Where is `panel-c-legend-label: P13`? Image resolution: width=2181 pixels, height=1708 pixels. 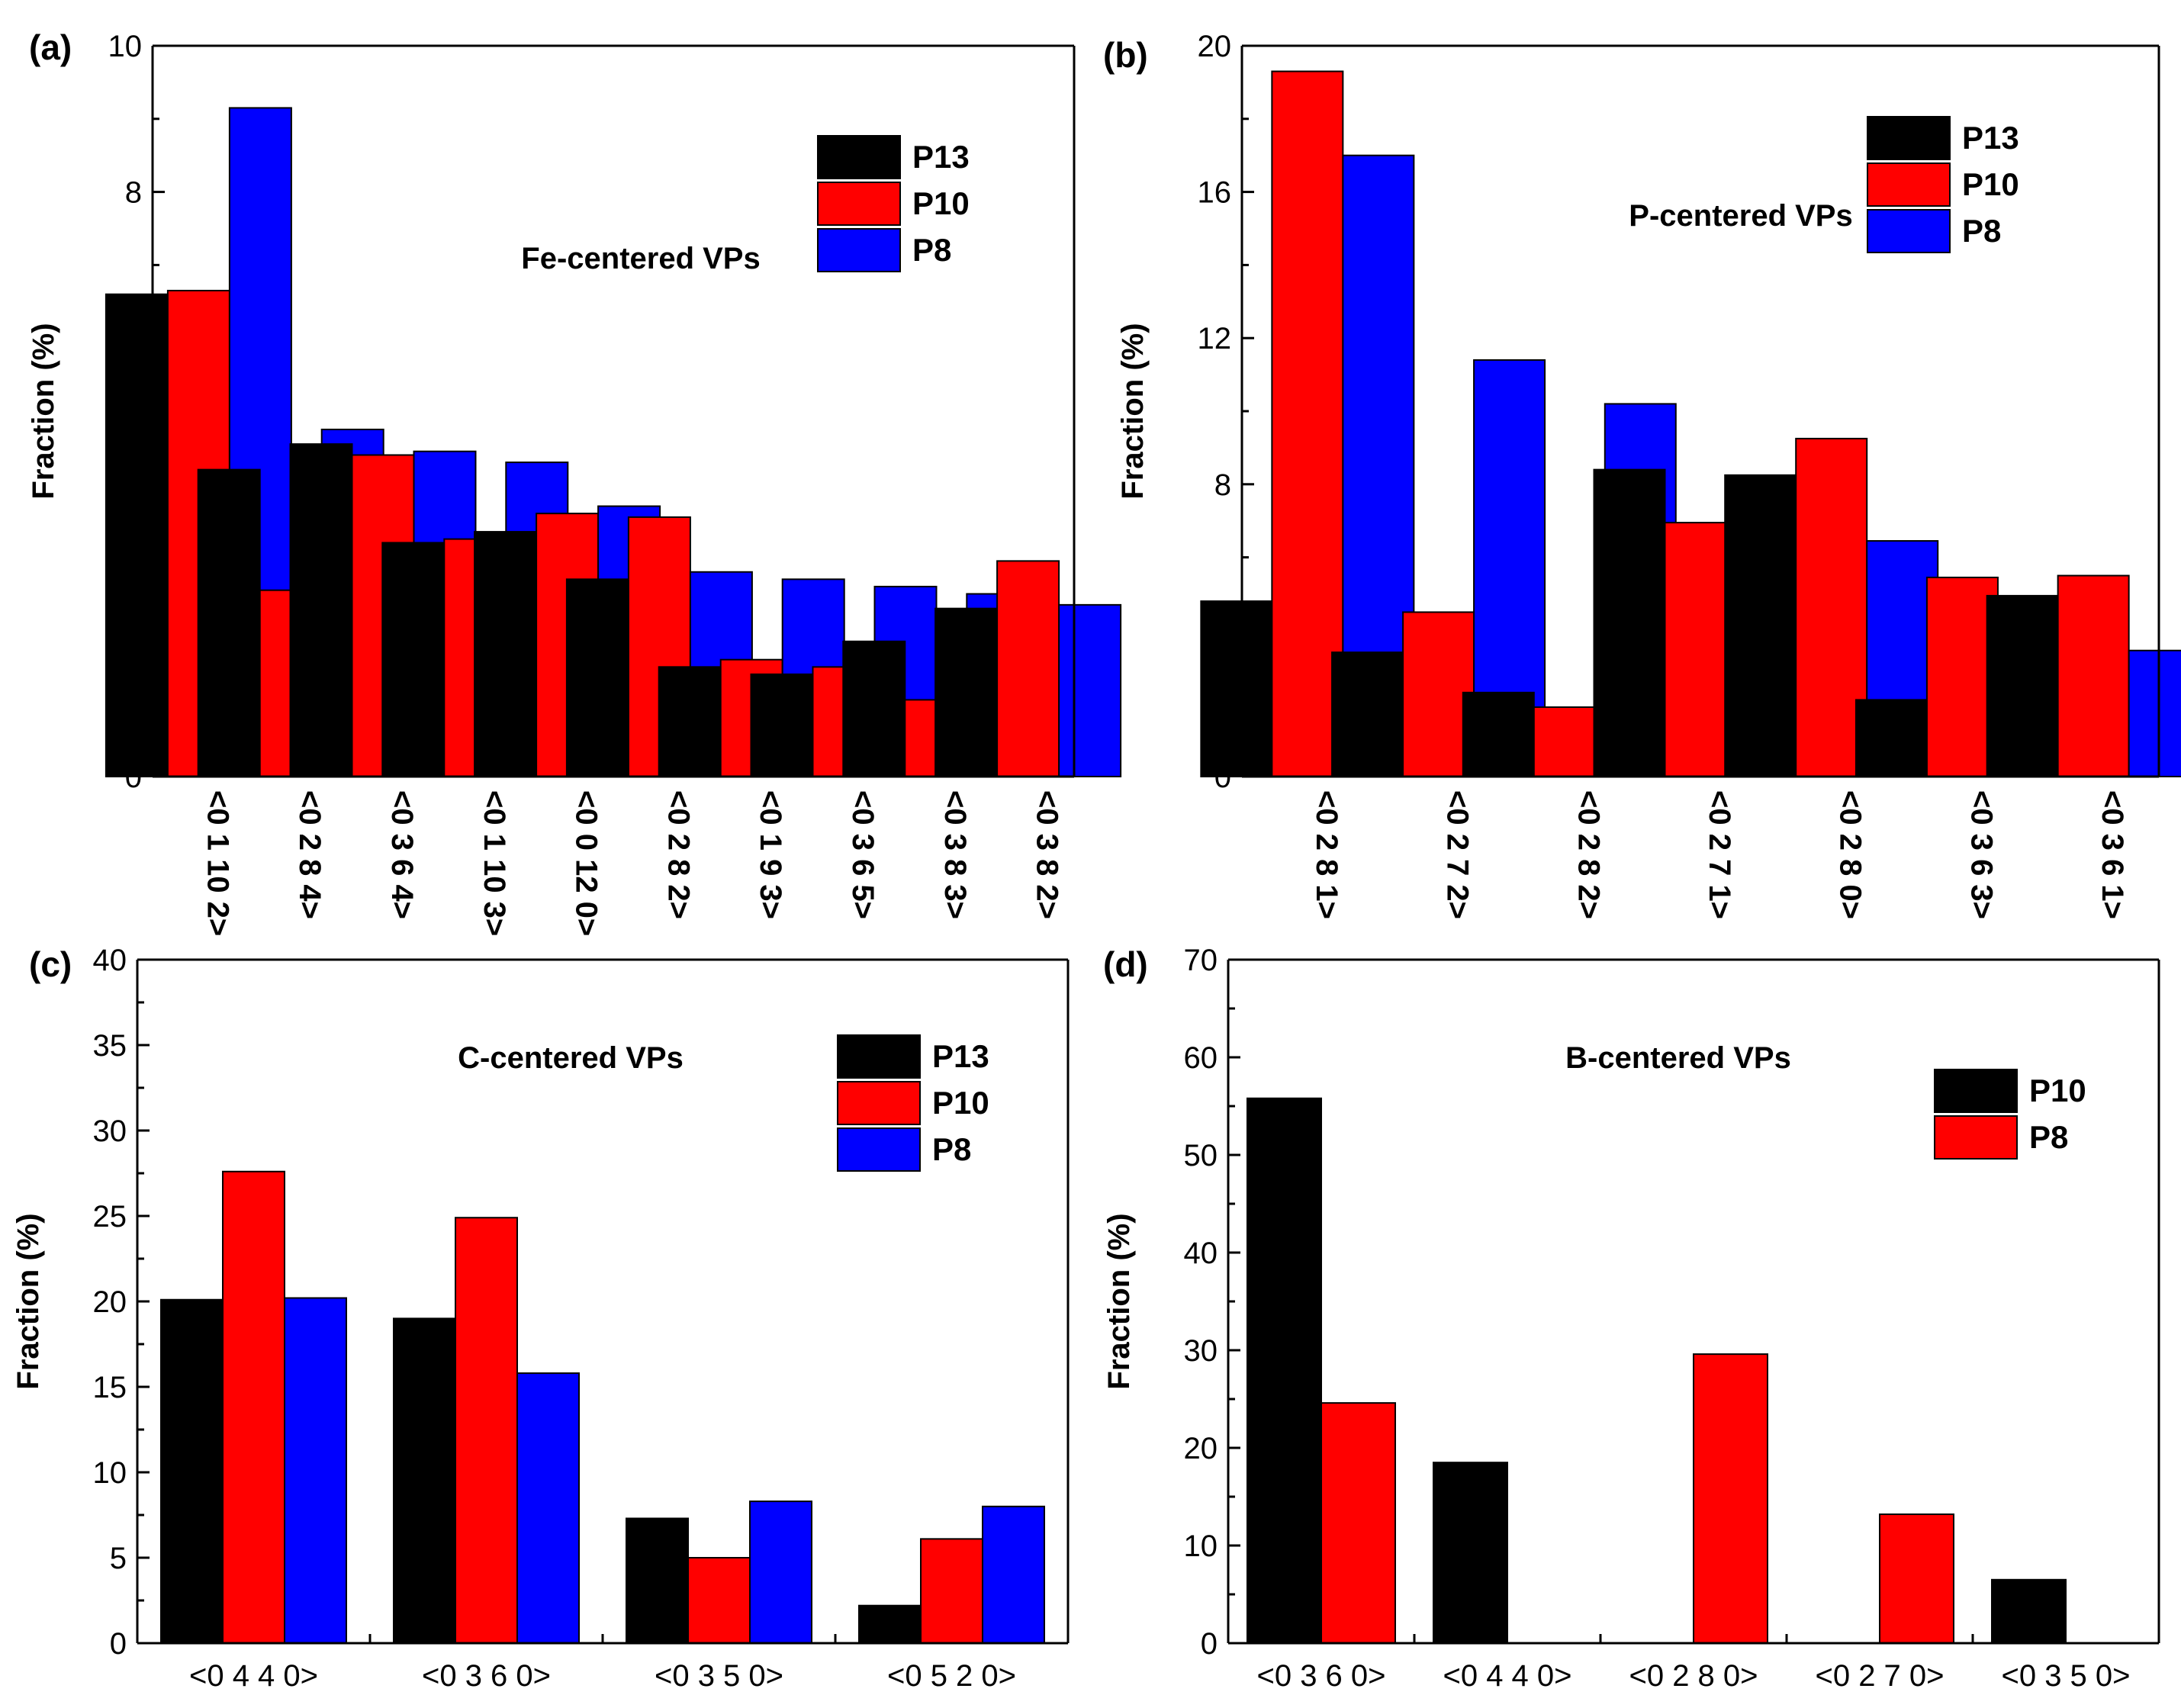 panel-c-legend-label: P13 is located at coordinates (960, 1056).